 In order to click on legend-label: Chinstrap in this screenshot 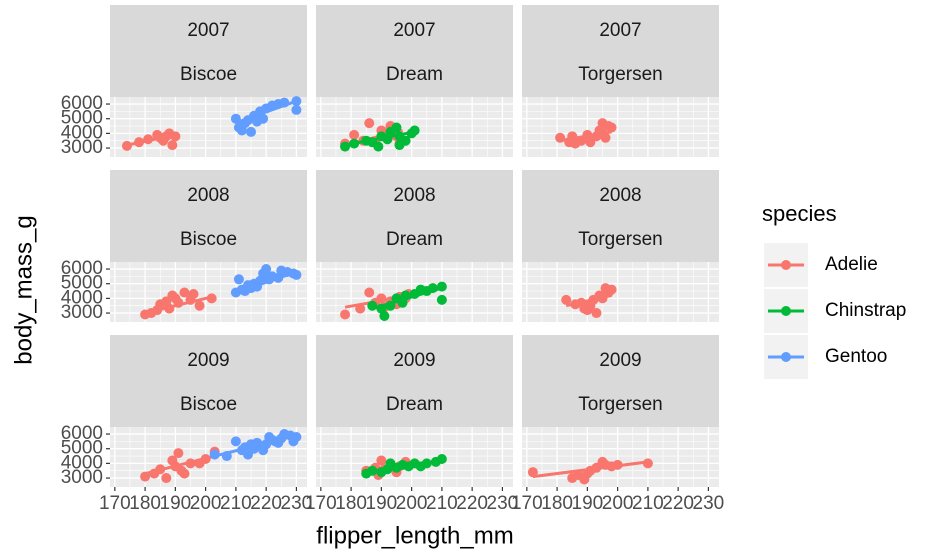, I will do `click(865, 310)`.